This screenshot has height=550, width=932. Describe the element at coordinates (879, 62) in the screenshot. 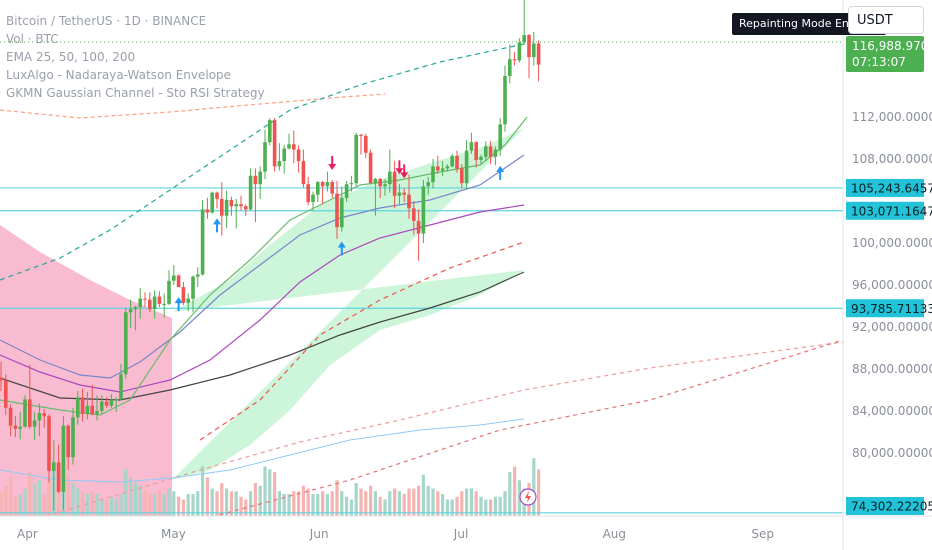

I see `price-countdown: 07:13:07` at that location.